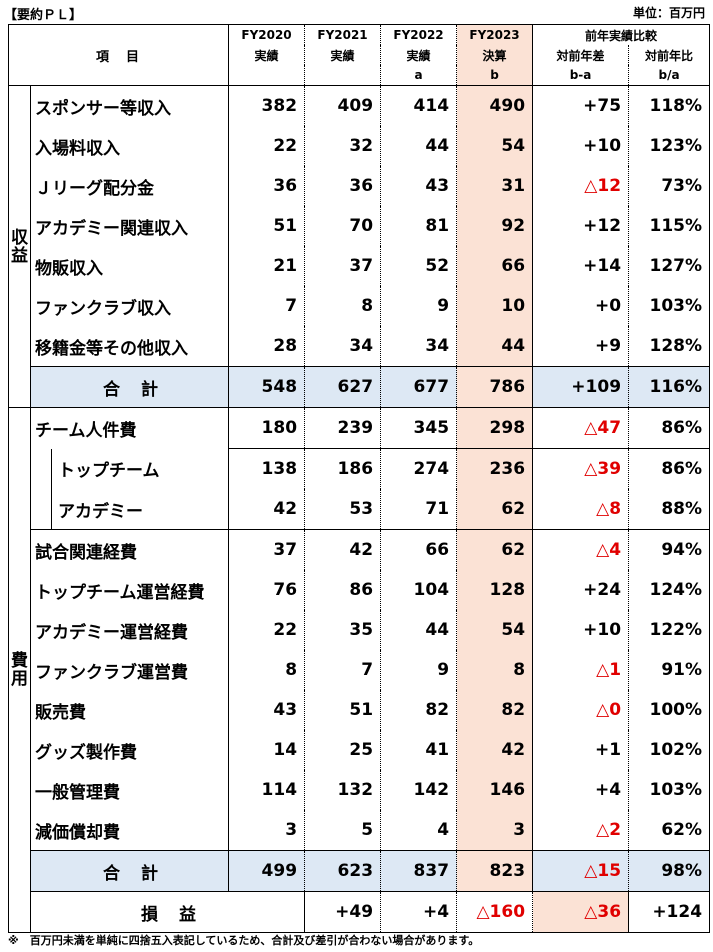 Image resolution: width=713 pixels, height=952 pixels. I want to click on value-2: 82, so click(418, 710).